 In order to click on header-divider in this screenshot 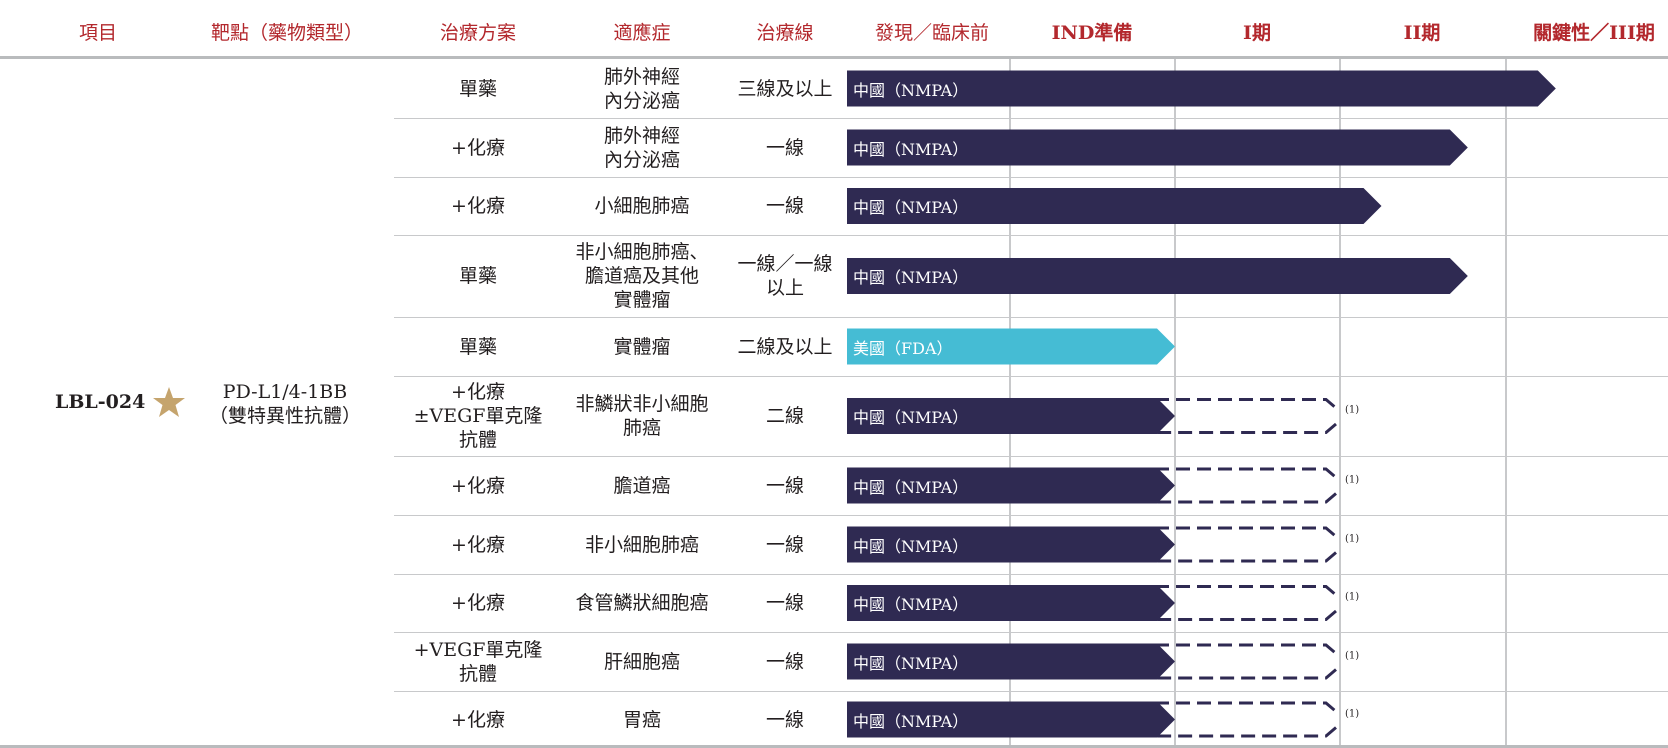, I will do `click(834, 57)`.